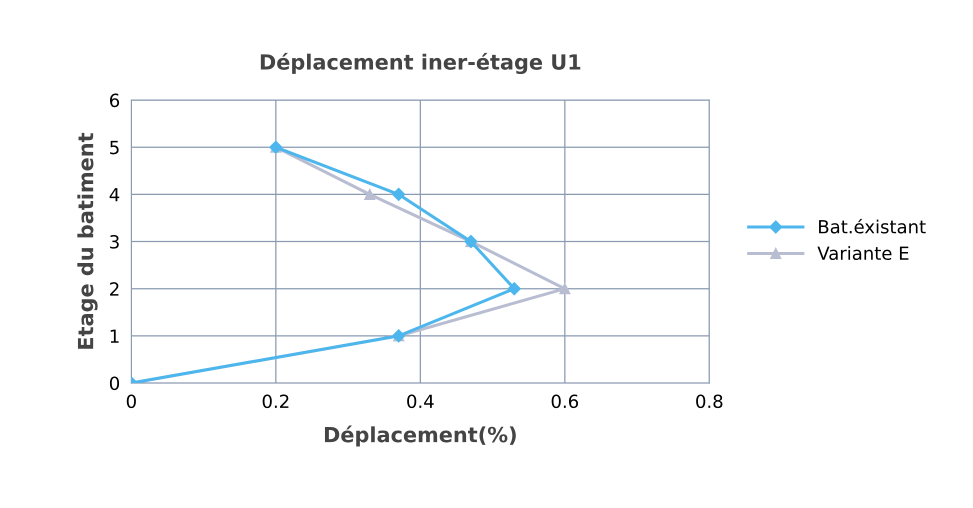 Image resolution: width=973 pixels, height=508 pixels. Describe the element at coordinates (115, 383) in the screenshot. I see `y-tick-label: 0` at that location.